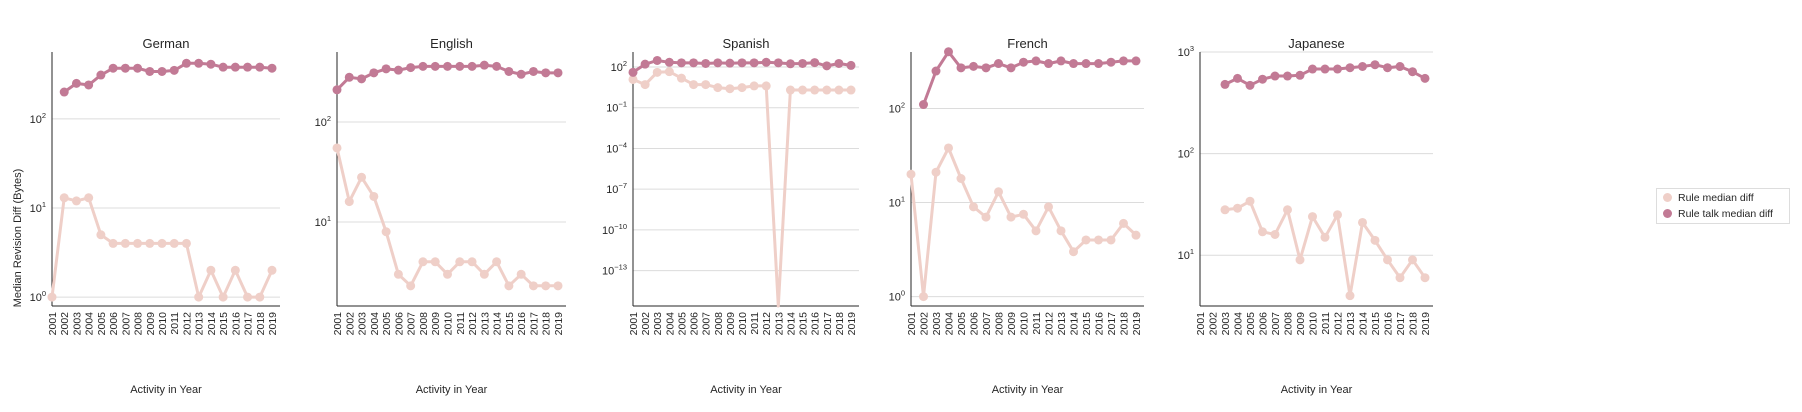 This screenshot has height=412, width=1802. What do you see at coordinates (646, 324) in the screenshot?
I see `x-tick-label: 2002` at bounding box center [646, 324].